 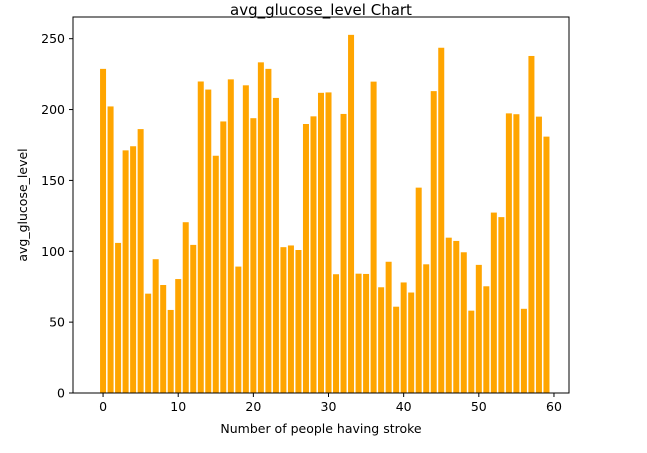 I want to click on x-axis-ticks: 0 10 20 30 40 50 60, so click(x=330, y=403).